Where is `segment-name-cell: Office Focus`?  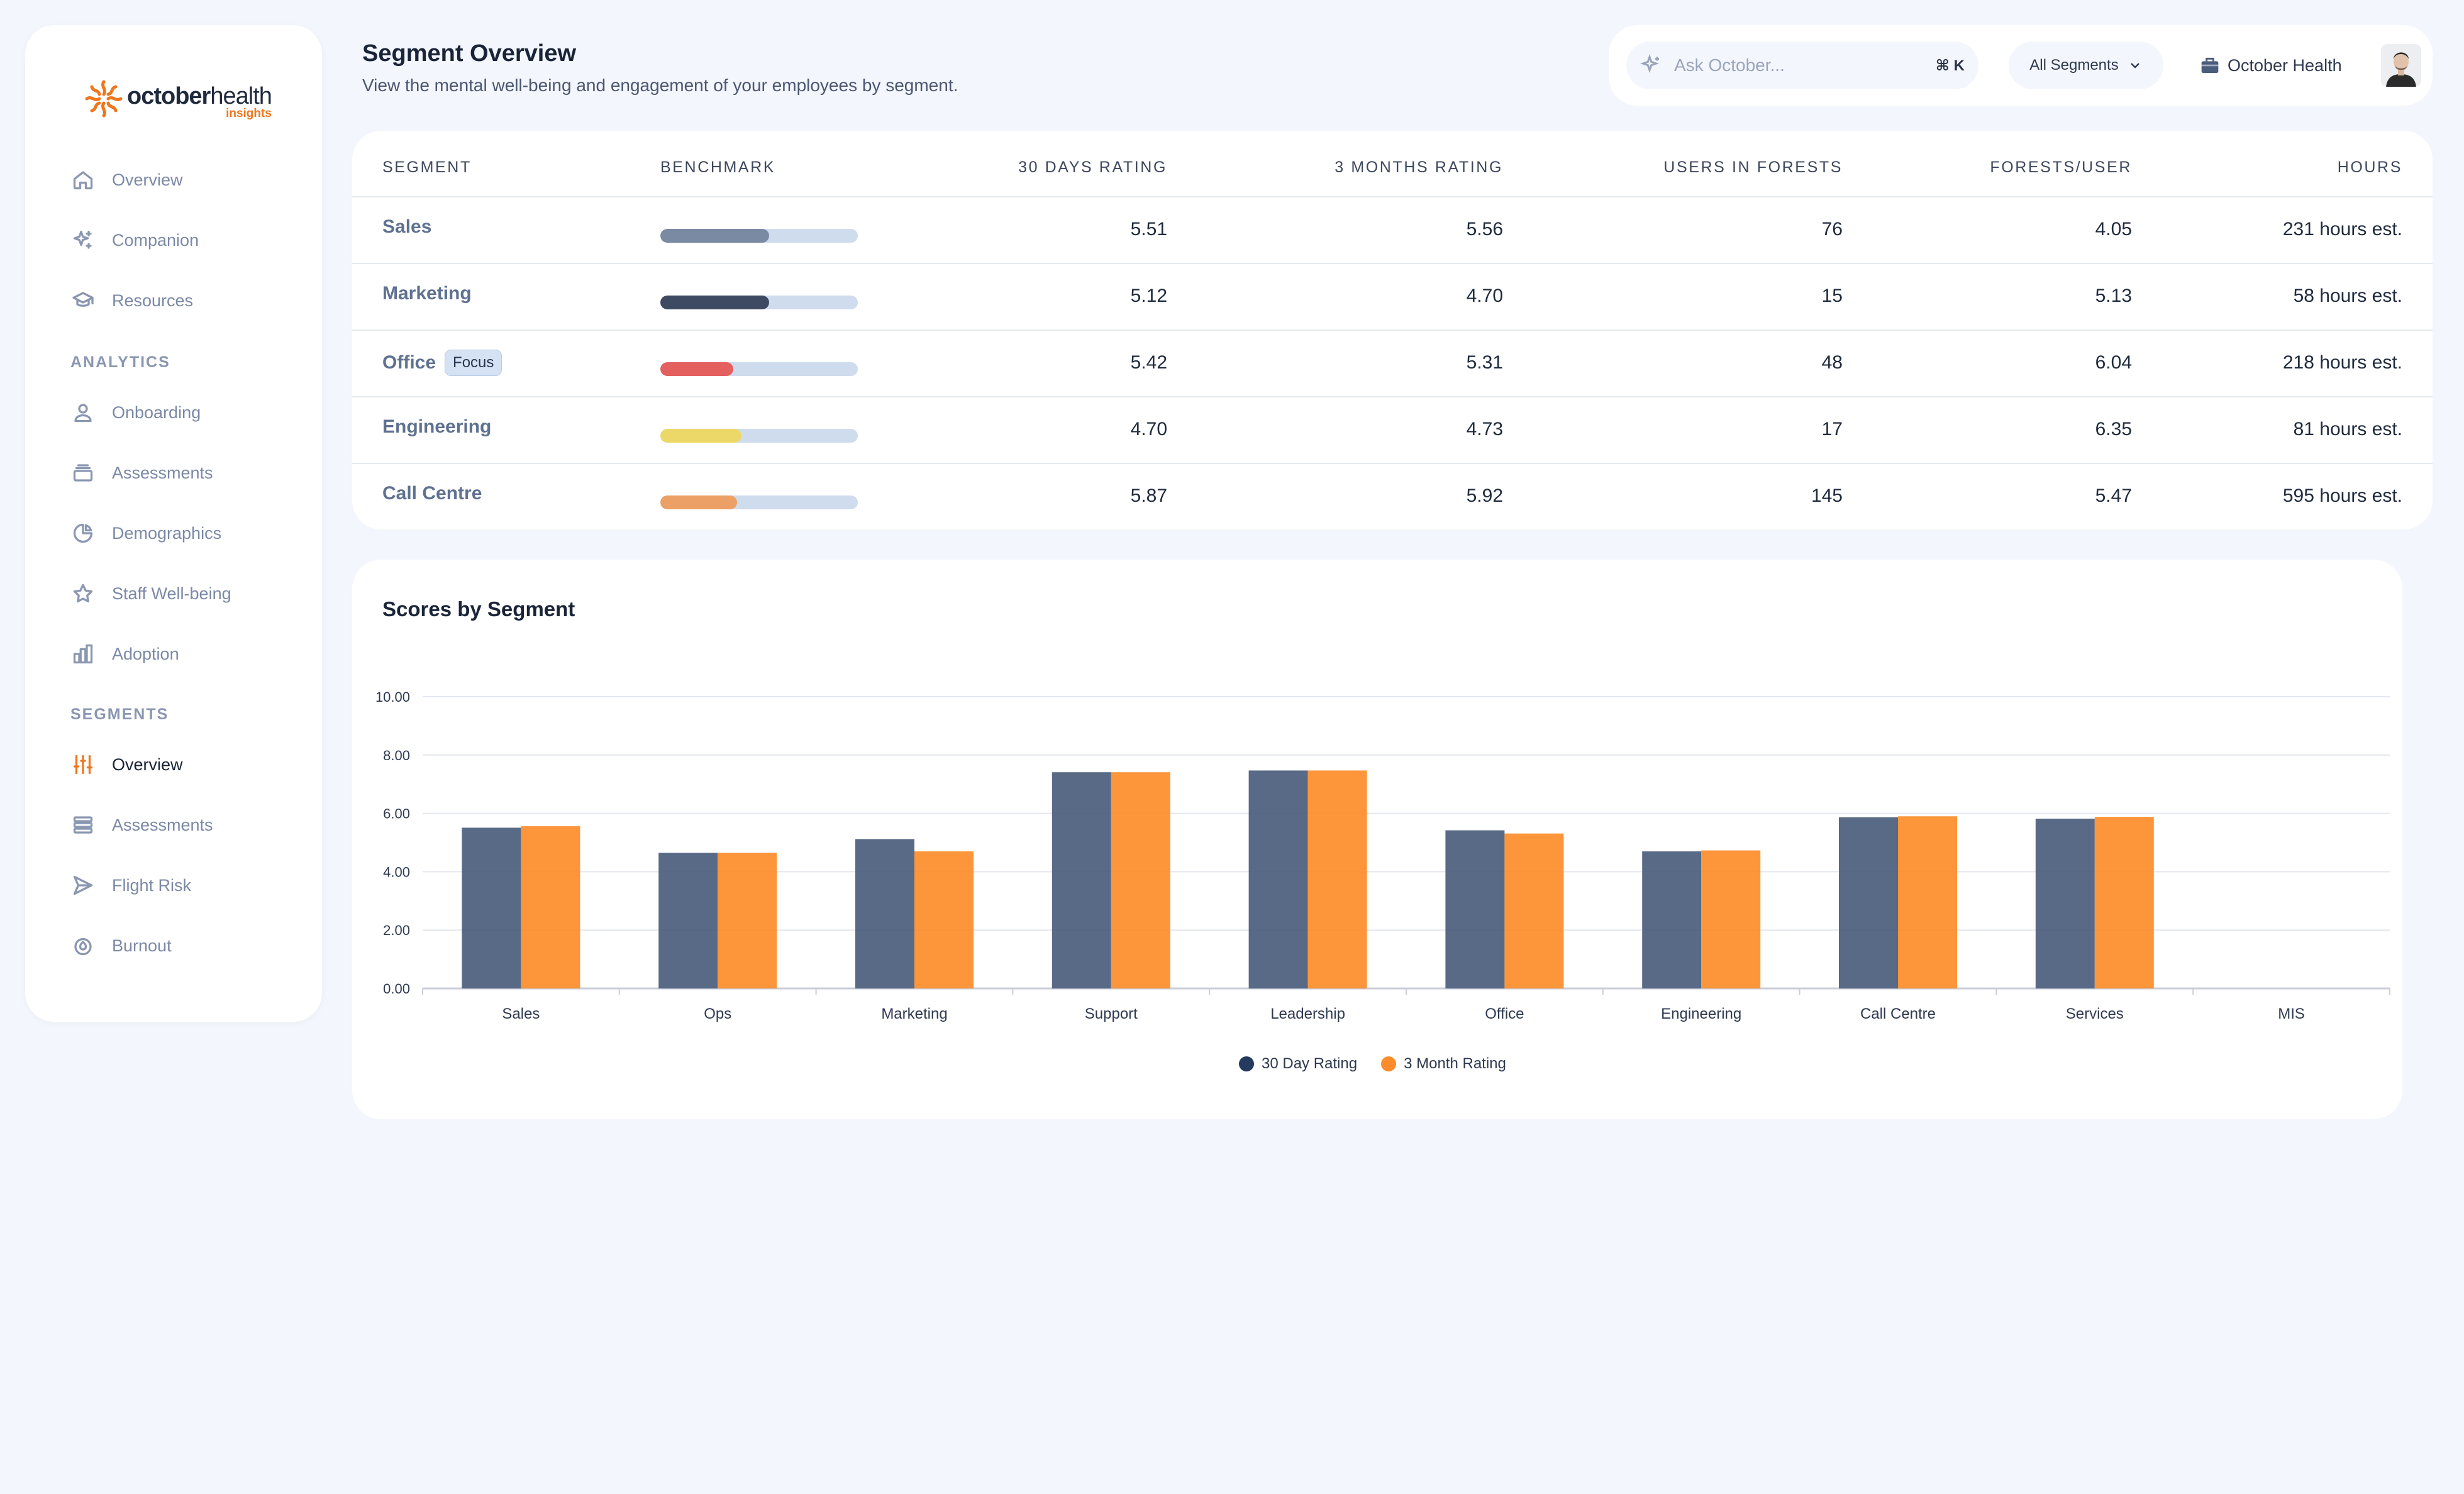
segment-name-cell: Office Focus is located at coordinates (442, 363).